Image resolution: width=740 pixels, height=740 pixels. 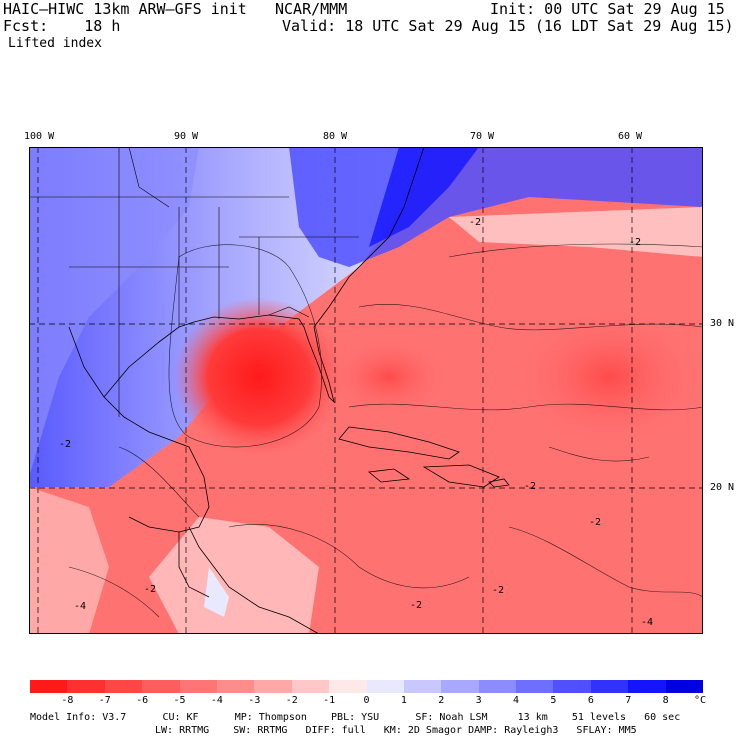 I want to click on weak-unstable-mexico, so click(x=69, y=560).